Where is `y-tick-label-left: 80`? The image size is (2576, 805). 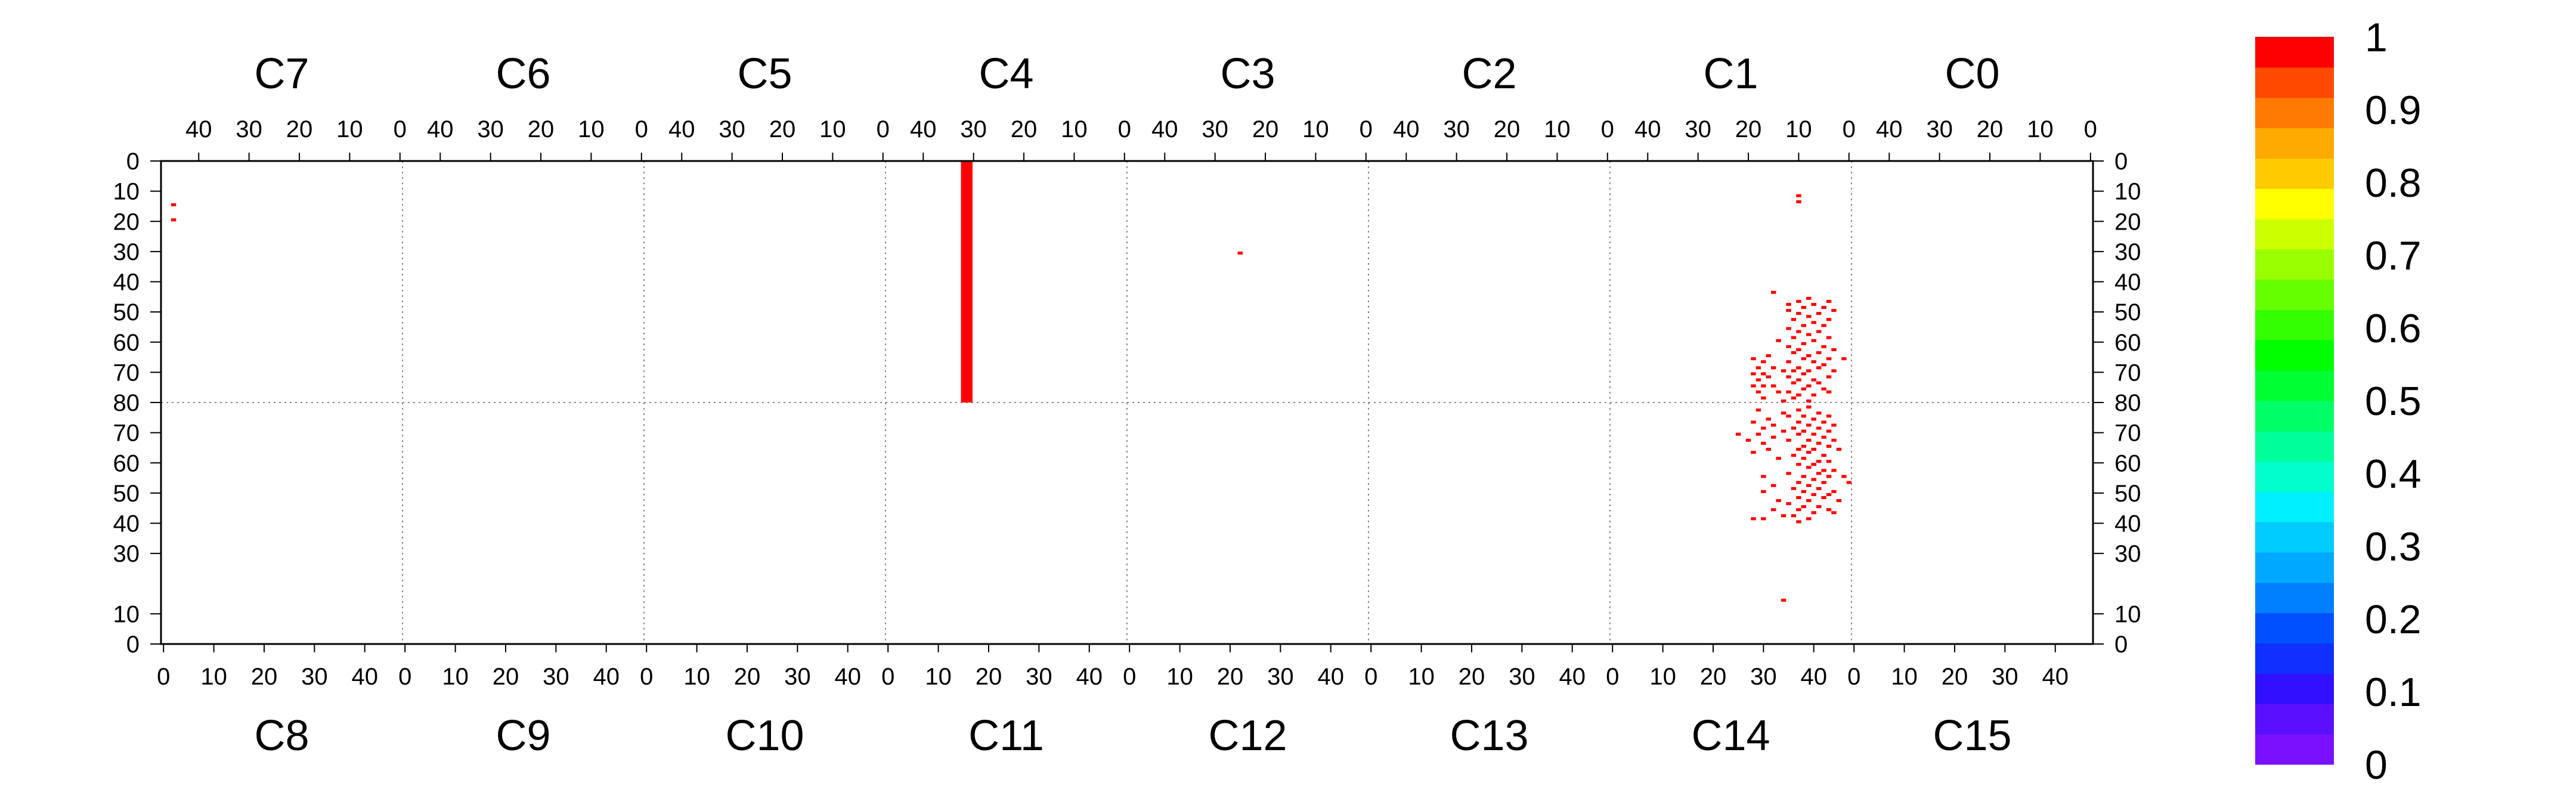
y-tick-label-left: 80 is located at coordinates (126, 403).